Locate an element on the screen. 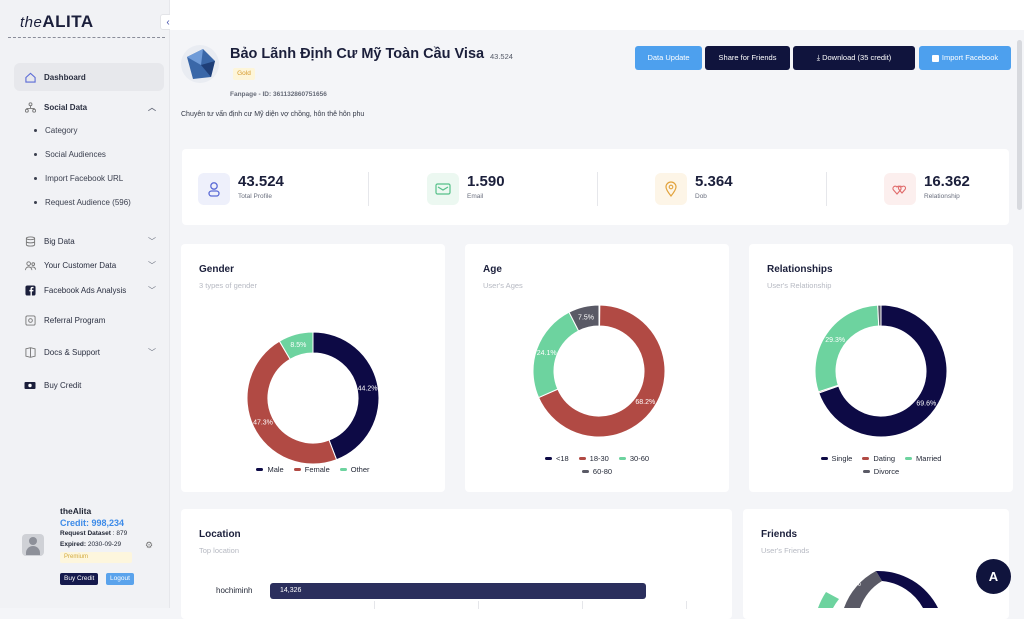 The height and width of the screenshot is (619, 1024). friends-data-label: 14.4% is located at coordinates (851, 584).